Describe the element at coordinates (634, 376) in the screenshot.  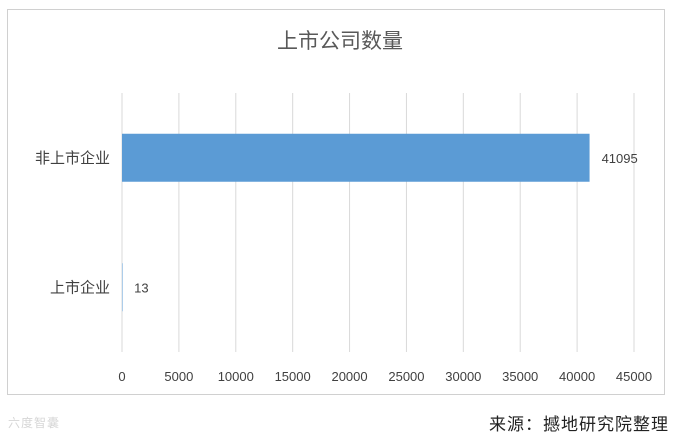
I see `x-tick-label-9: 45000` at that location.